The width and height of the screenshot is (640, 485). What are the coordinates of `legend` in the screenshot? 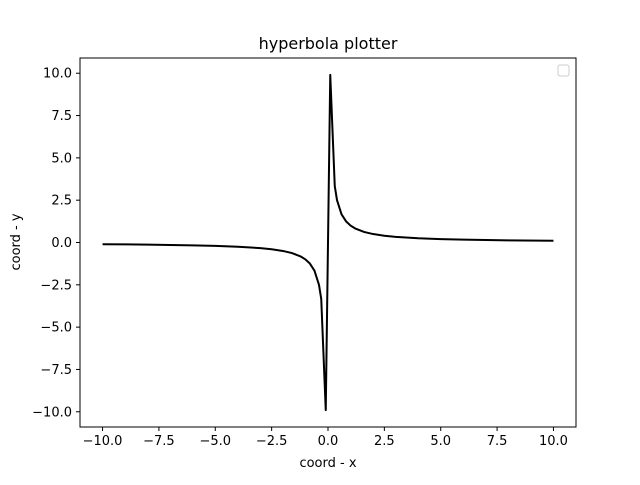 It's located at (563, 70).